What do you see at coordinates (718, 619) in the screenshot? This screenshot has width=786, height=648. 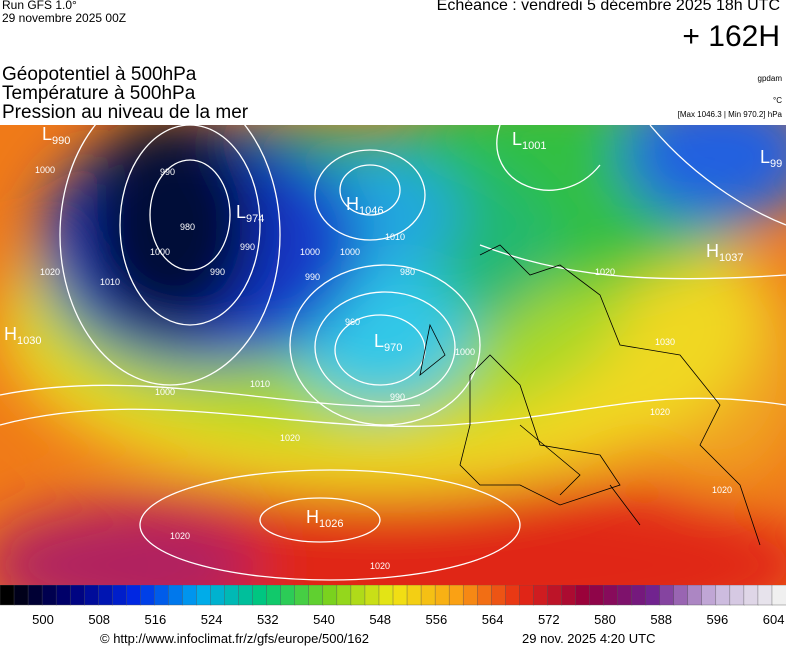 I see `colorbar-label: 596` at bounding box center [718, 619].